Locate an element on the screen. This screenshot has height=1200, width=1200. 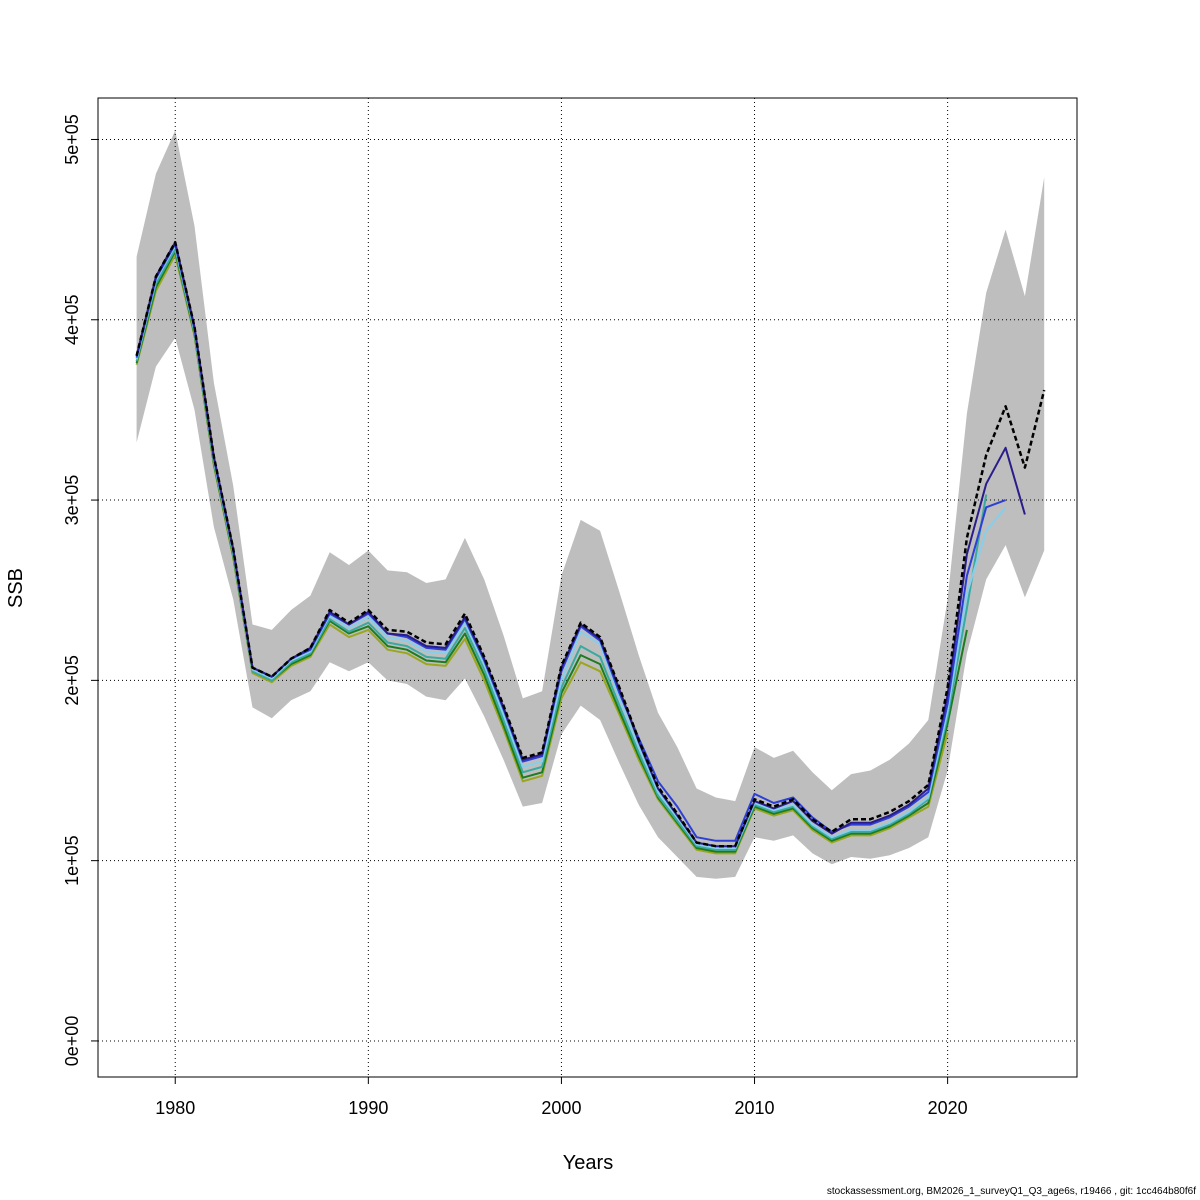
y-tick-label: 4e+05 is located at coordinates (72, 319).